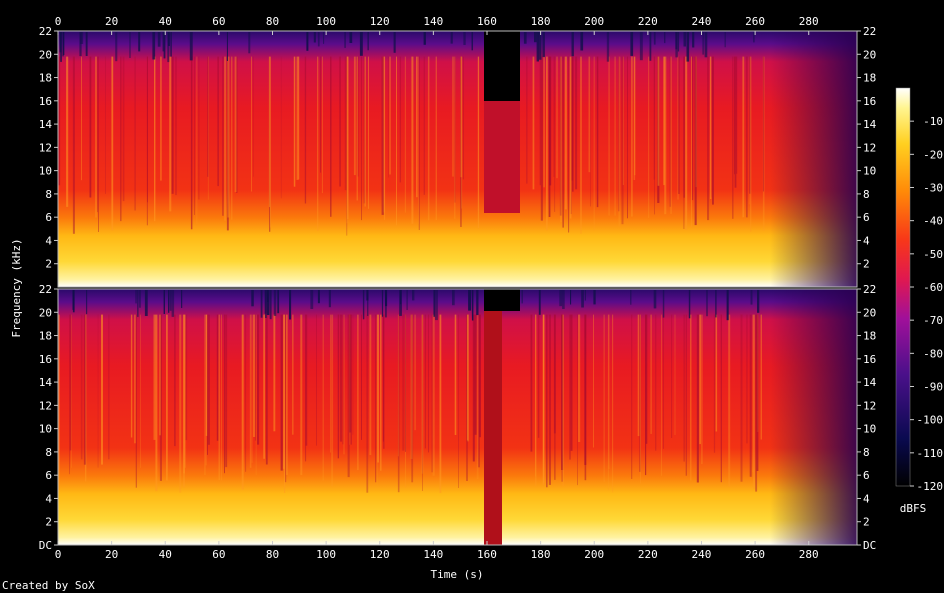 This screenshot has width=944, height=593. What do you see at coordinates (930, 486) in the screenshot?
I see `colorbar-tick-label: -120` at bounding box center [930, 486].